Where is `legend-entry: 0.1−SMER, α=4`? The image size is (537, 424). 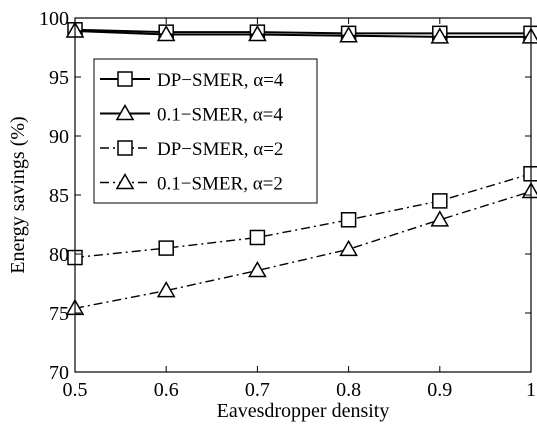 legend-entry: 0.1−SMER, α=4 is located at coordinates (191, 114).